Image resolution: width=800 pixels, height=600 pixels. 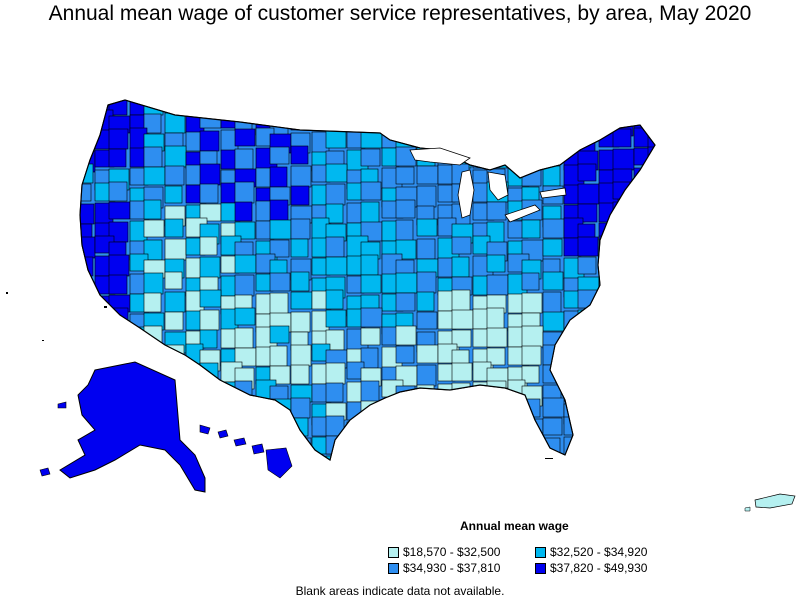 What do you see at coordinates (132, 427) in the screenshot?
I see `alaska-shape` at bounding box center [132, 427].